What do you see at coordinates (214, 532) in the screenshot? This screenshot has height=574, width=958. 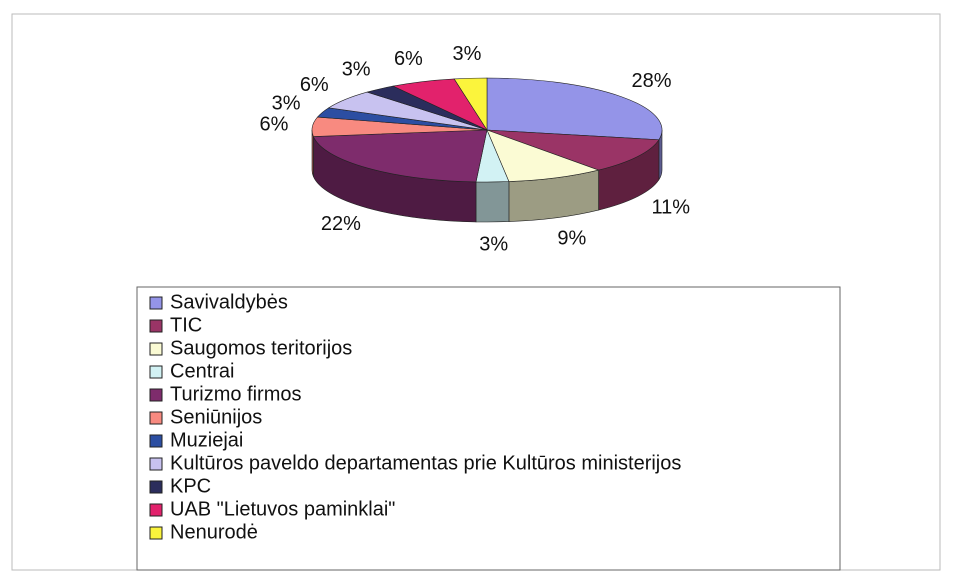 I see `legend-label: Nenurodė` at bounding box center [214, 532].